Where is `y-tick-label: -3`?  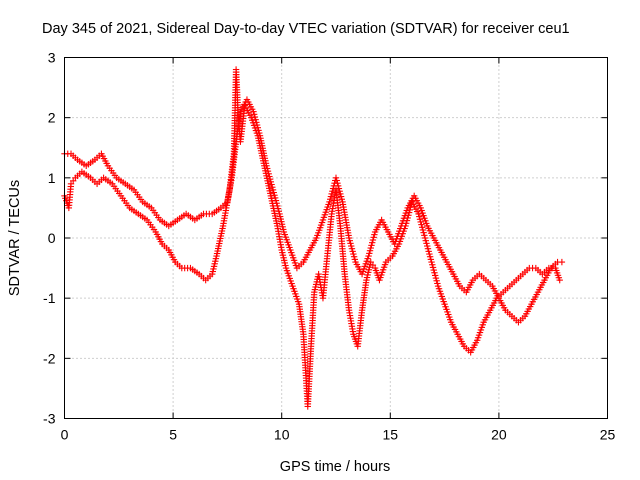
y-tick-label: -3 is located at coordinates (49, 419).